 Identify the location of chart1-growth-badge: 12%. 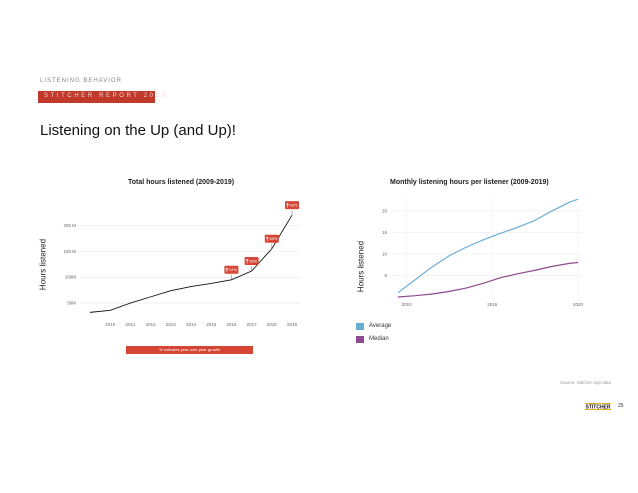
(231, 269).